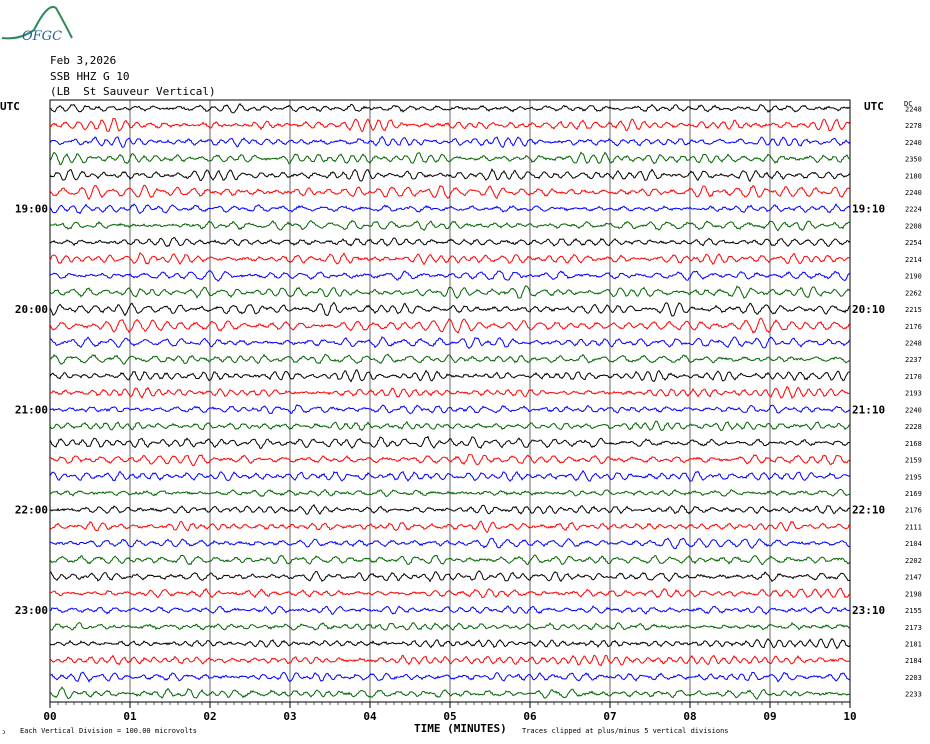 This screenshot has height=744, width=930. I want to click on left-time-label: 22:00, so click(31, 510).